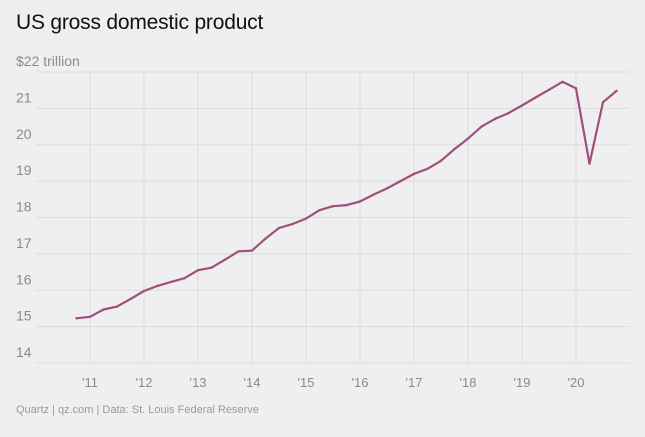 This screenshot has height=437, width=645. Describe the element at coordinates (333, 382) in the screenshot. I see `x-axis-ticks: '11 '12 '13 '14 '15 '16 '17 '18 '19 '20` at that location.